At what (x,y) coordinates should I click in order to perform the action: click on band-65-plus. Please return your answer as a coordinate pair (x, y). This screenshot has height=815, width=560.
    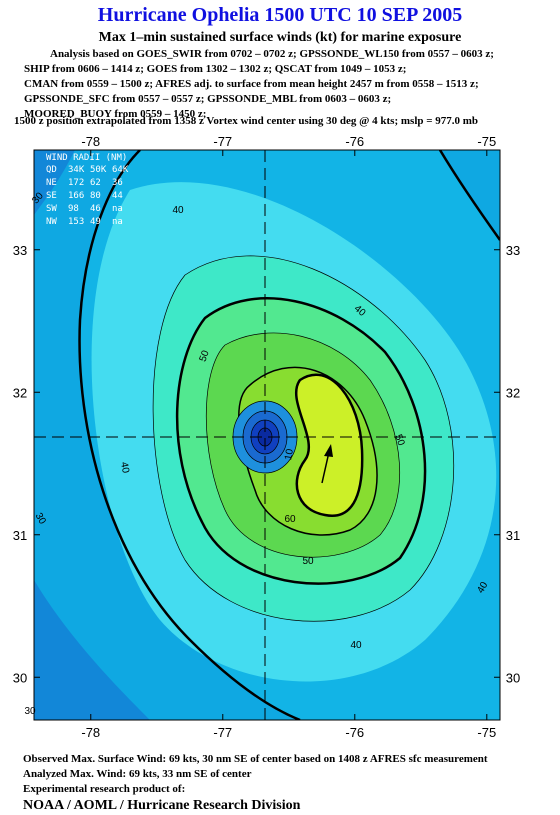
    Looking at the image, I should click on (329, 445).